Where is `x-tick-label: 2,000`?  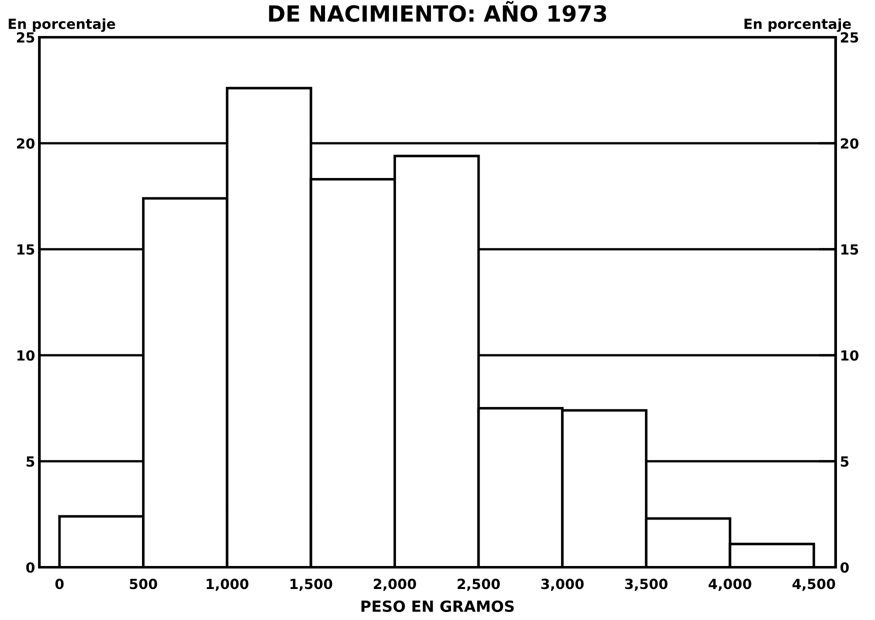 x-tick-label: 2,000 is located at coordinates (395, 584).